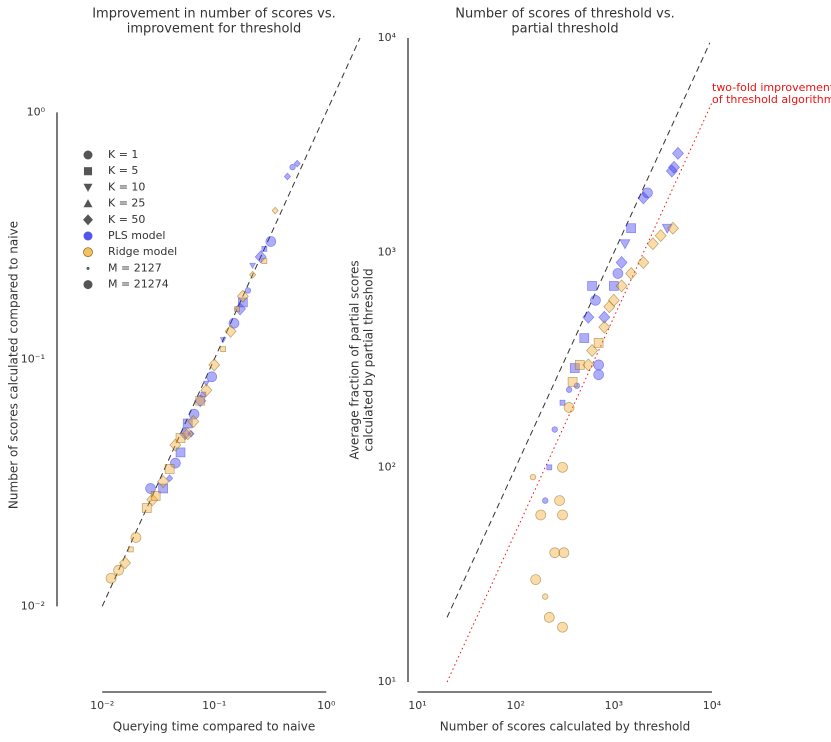 This screenshot has height=742, width=831. What do you see at coordinates (36, 111) in the screenshot?
I see `y-tick-label: 10⁰` at bounding box center [36, 111].